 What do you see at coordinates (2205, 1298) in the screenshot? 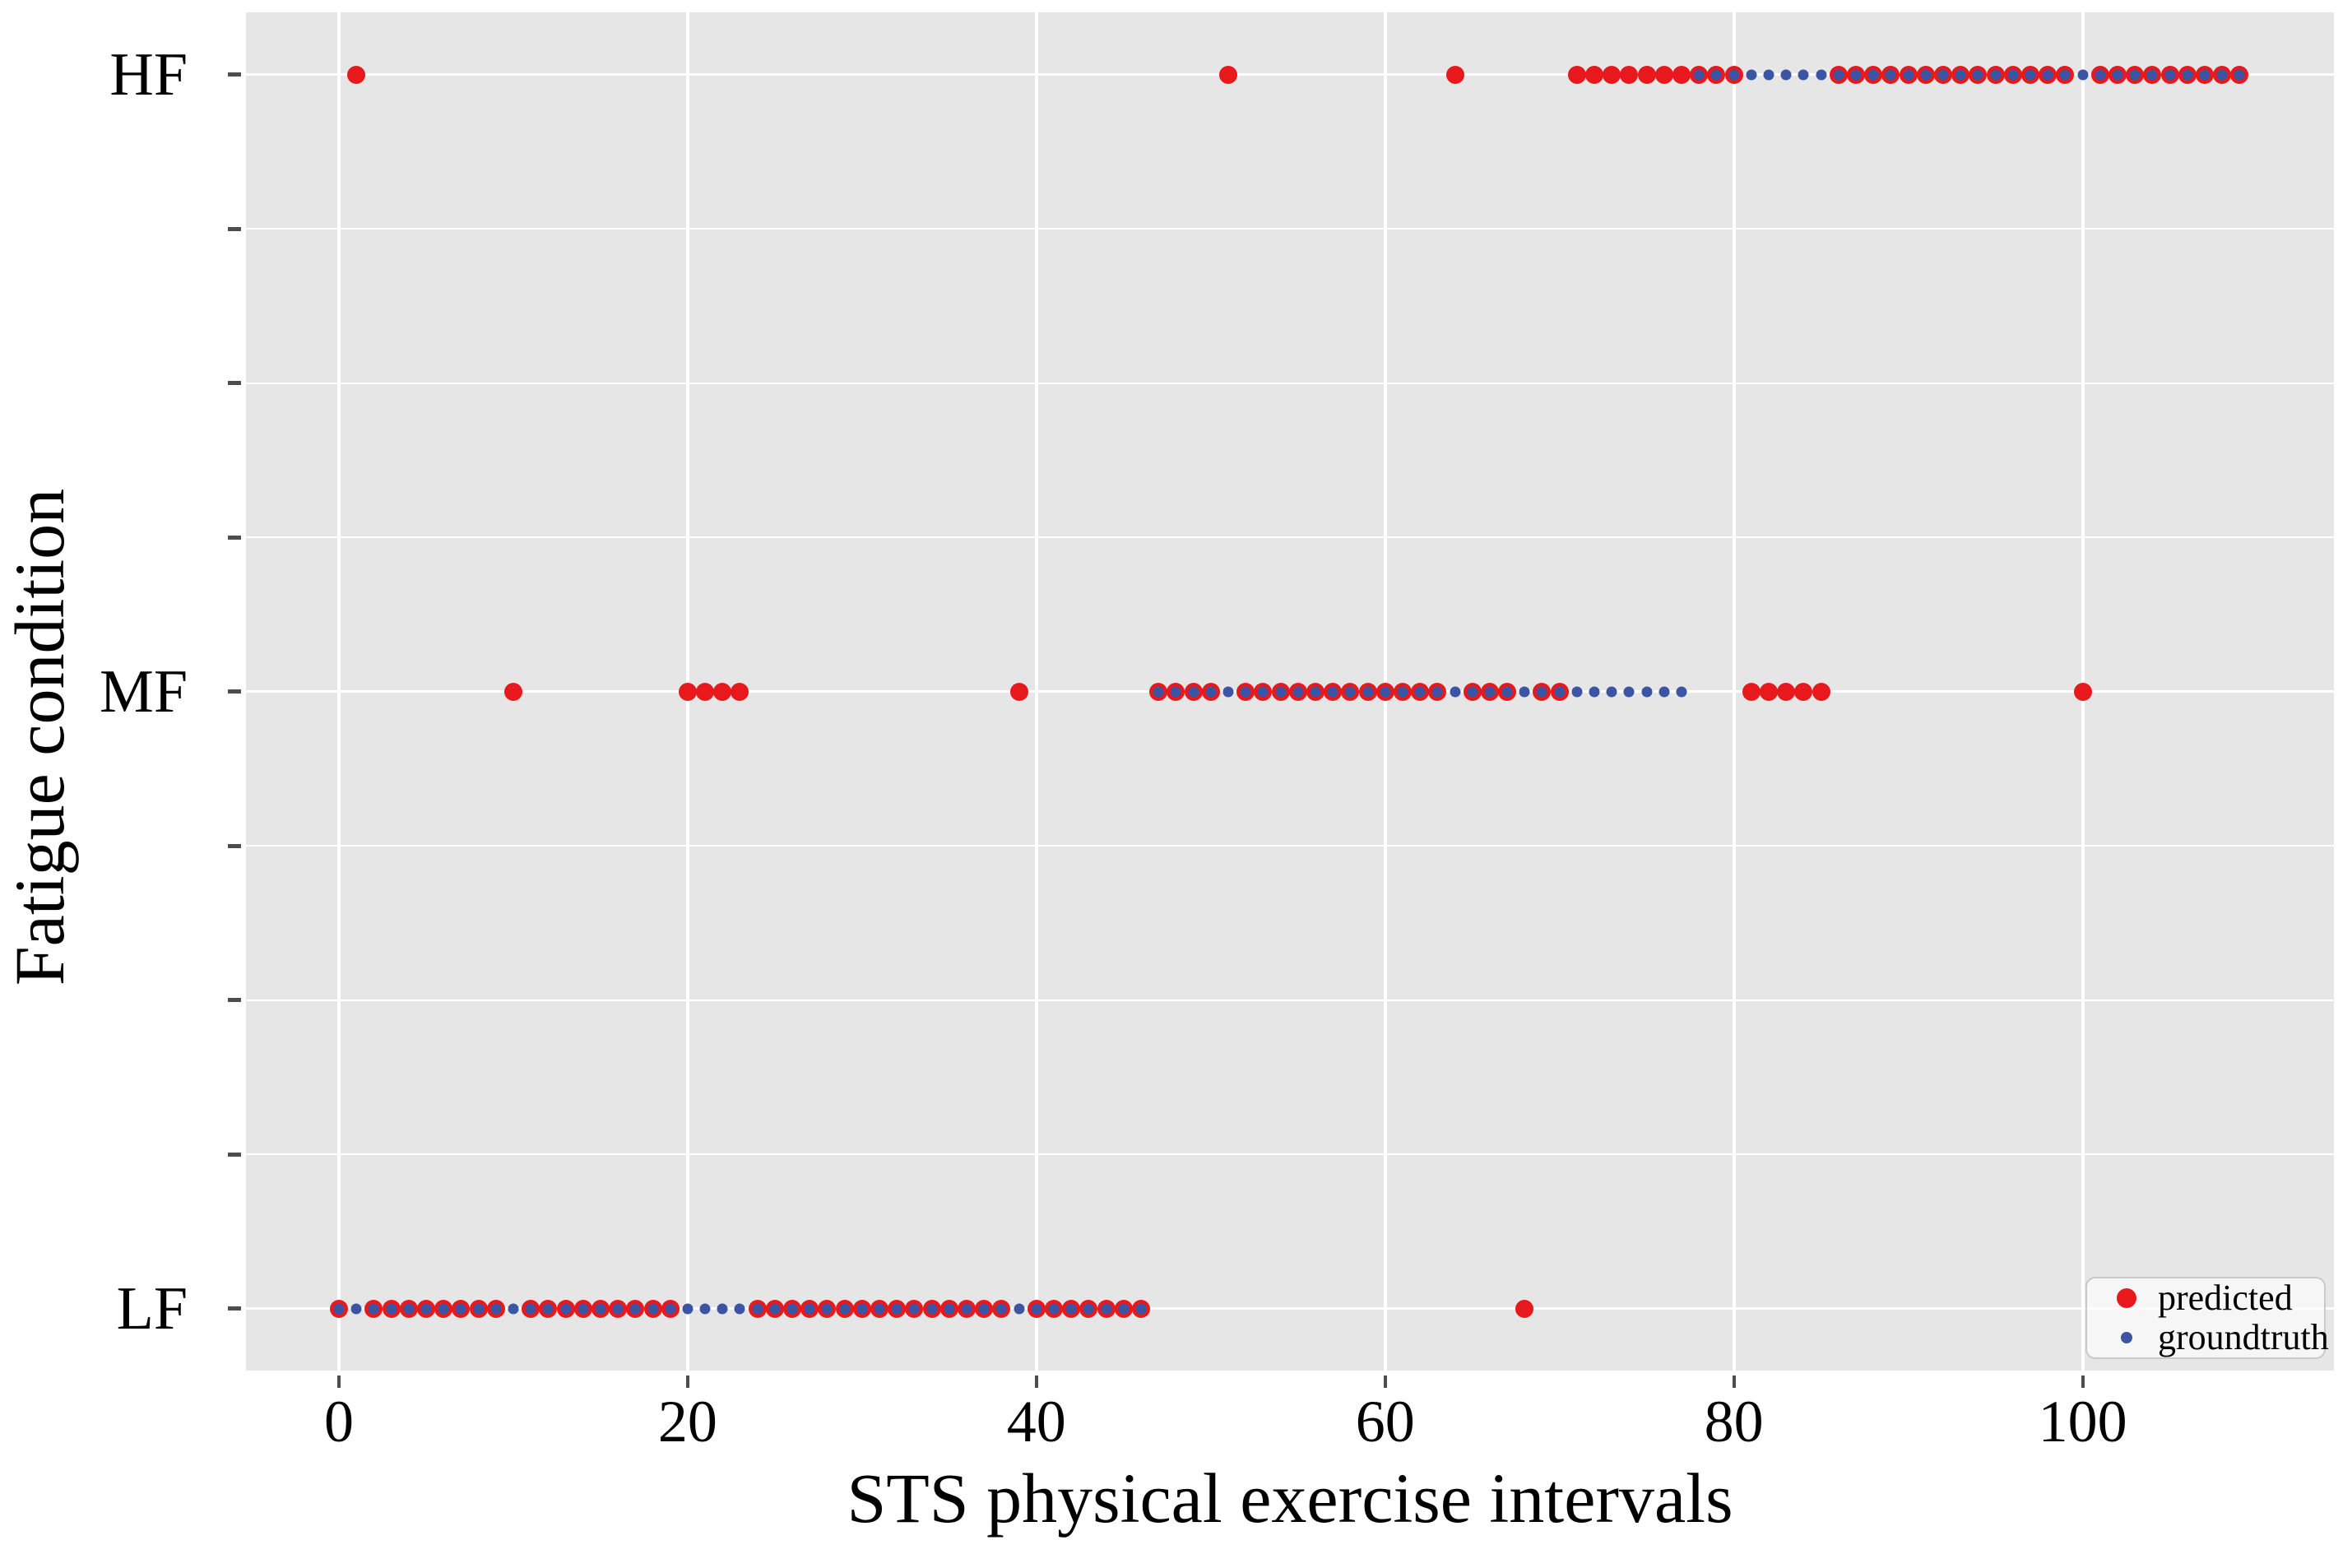
I see `legend-entry-predicted: predicted` at bounding box center [2205, 1298].